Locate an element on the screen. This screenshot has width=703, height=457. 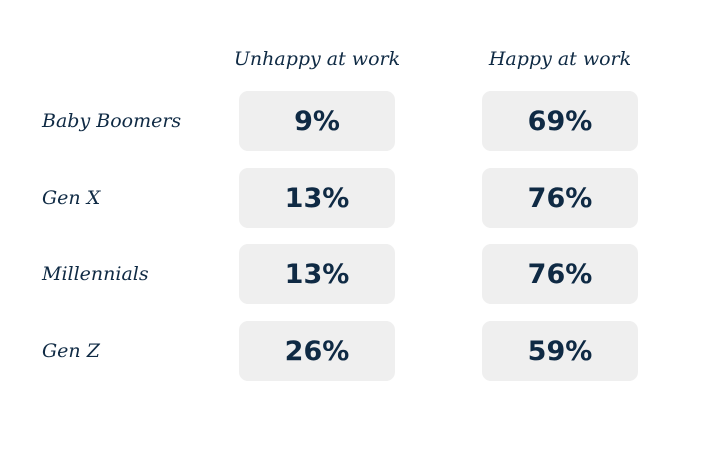
row-label-gen-z: Gen Z is located at coordinates (71, 351).